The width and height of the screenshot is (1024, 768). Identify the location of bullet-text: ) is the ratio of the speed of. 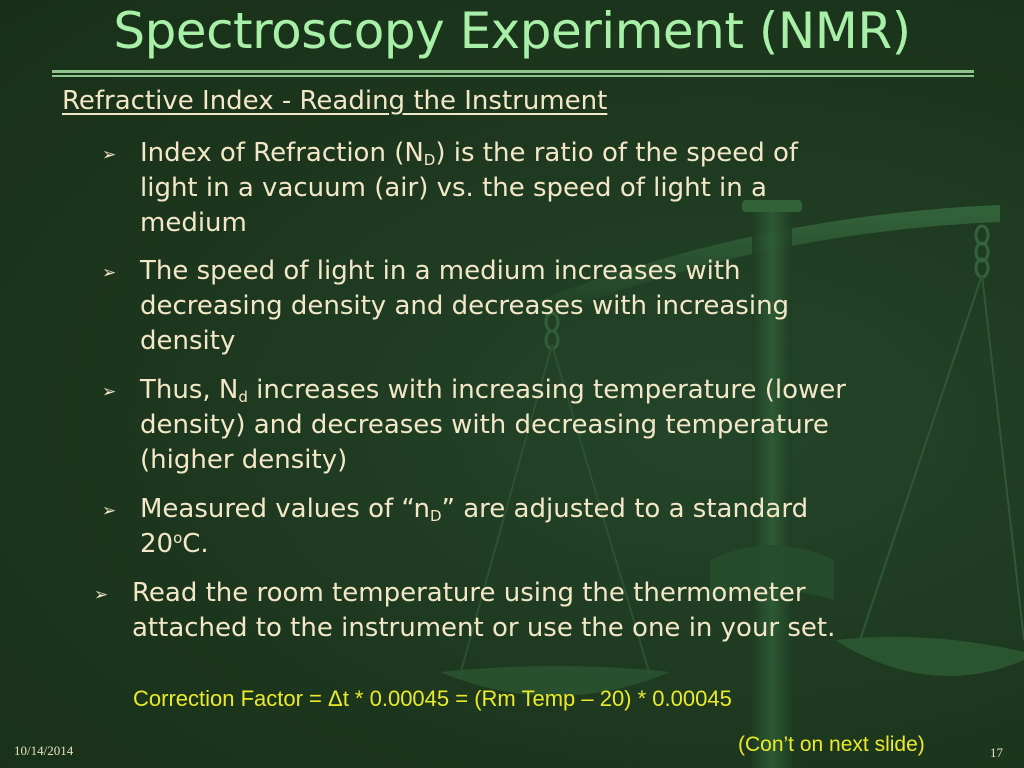
(617, 153).